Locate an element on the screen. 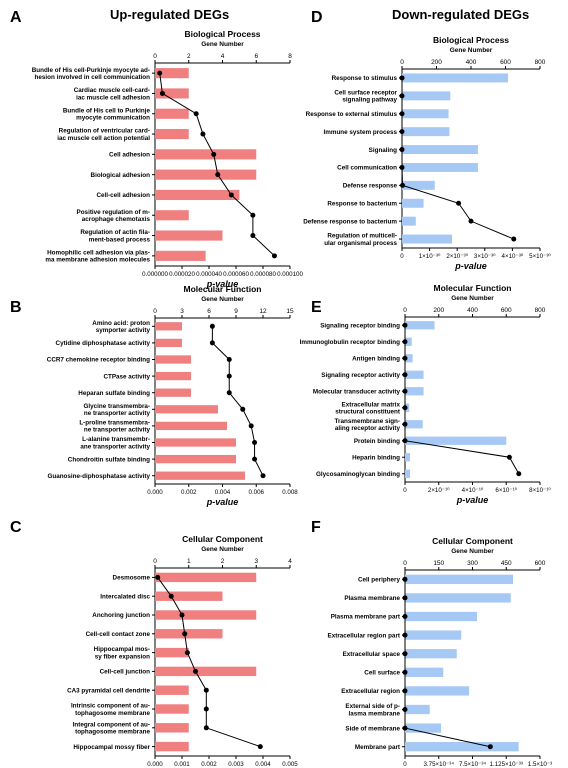  category-label-line: Hippocampal mos- is located at coordinates (122, 649).